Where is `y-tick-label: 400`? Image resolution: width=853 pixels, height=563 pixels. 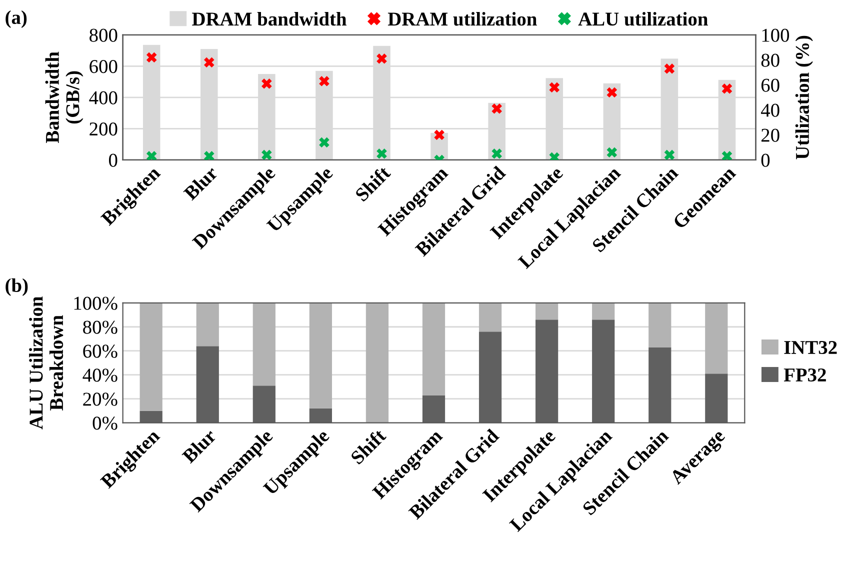
y-tick-label: 400 is located at coordinates (103, 97).